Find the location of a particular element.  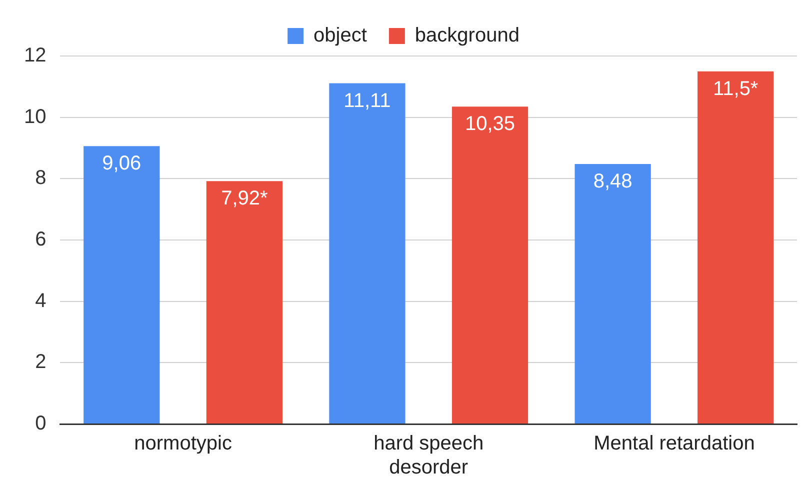

y-tick-label: 10 is located at coordinates (35, 117).